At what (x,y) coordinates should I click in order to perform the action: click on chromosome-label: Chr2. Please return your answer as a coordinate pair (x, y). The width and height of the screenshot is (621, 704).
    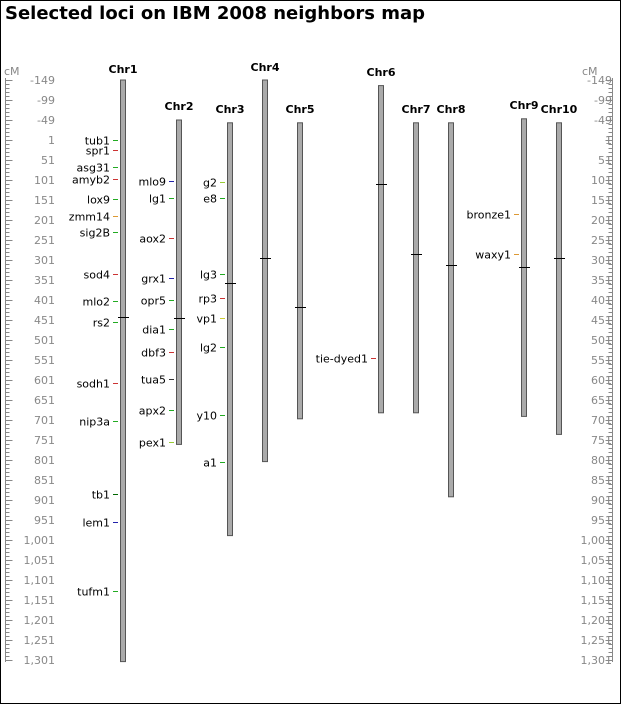
    Looking at the image, I should click on (179, 106).